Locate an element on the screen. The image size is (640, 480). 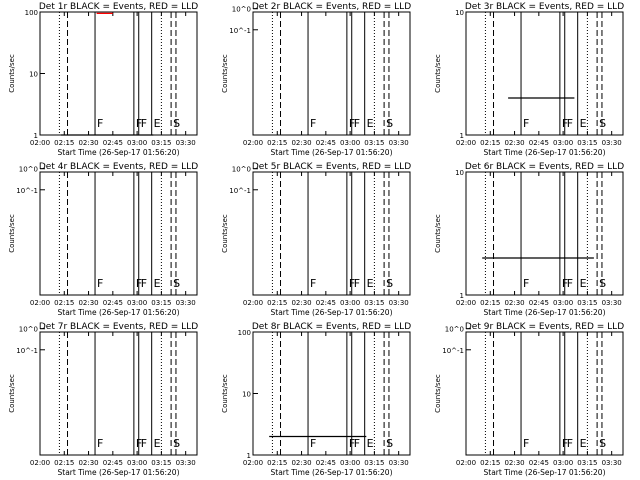
panel-title: Det 5r BLACK = Events, RED = LLD is located at coordinates (331, 167).